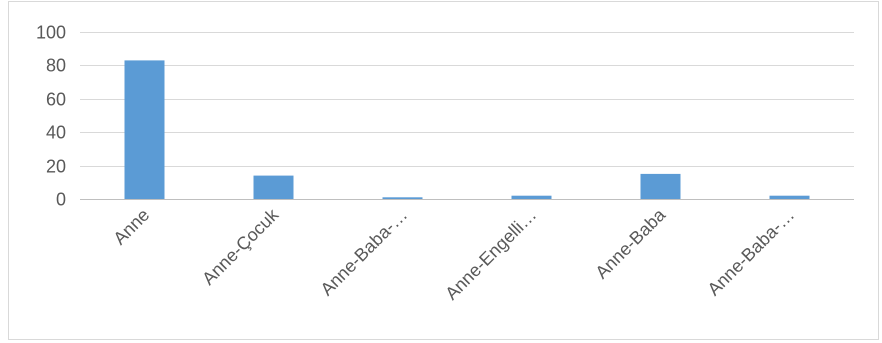 The width and height of the screenshot is (882, 343). I want to click on y-tick-label: 40, so click(56, 133).